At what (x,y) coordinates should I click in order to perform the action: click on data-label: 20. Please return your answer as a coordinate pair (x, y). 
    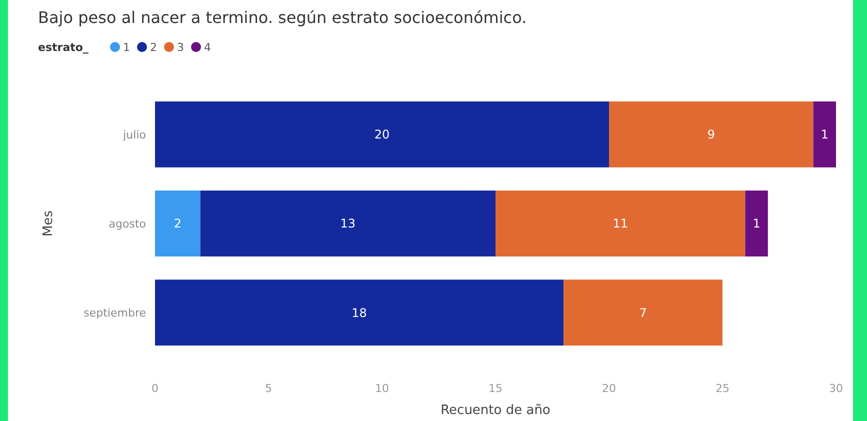
    Looking at the image, I should click on (382, 135).